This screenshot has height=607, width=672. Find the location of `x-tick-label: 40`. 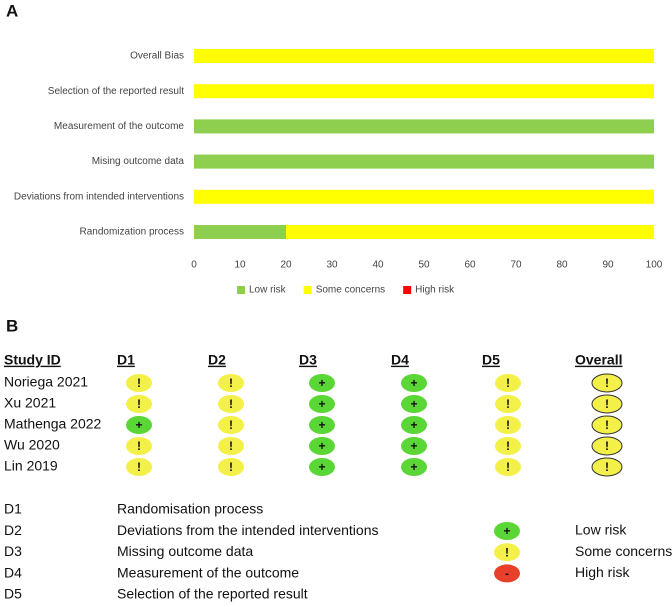

x-tick-label: 40 is located at coordinates (378, 265).